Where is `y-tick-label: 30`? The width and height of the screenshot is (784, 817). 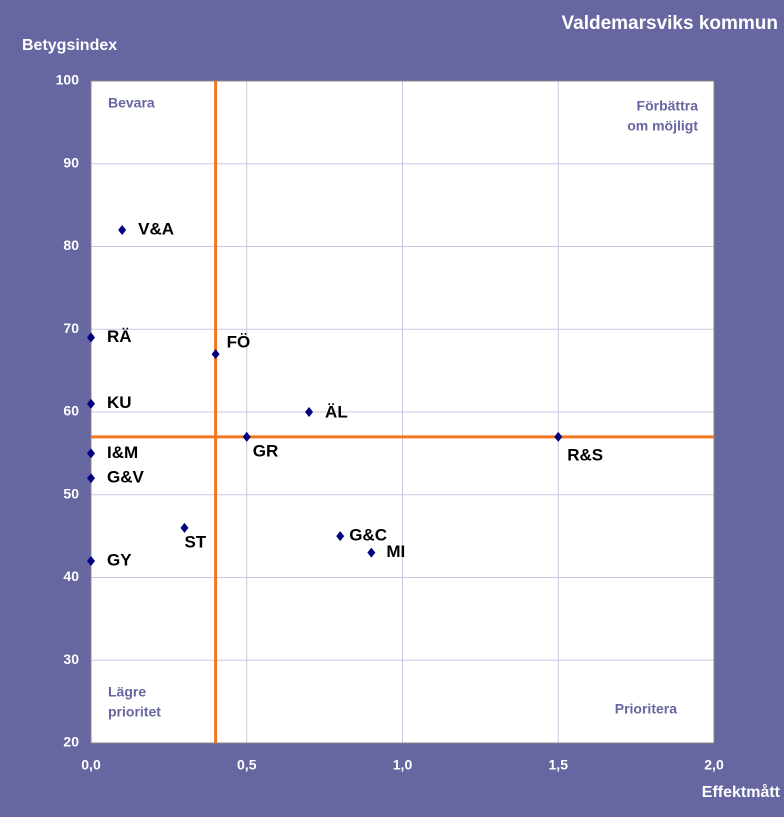
y-tick-label: 30 is located at coordinates (71, 659).